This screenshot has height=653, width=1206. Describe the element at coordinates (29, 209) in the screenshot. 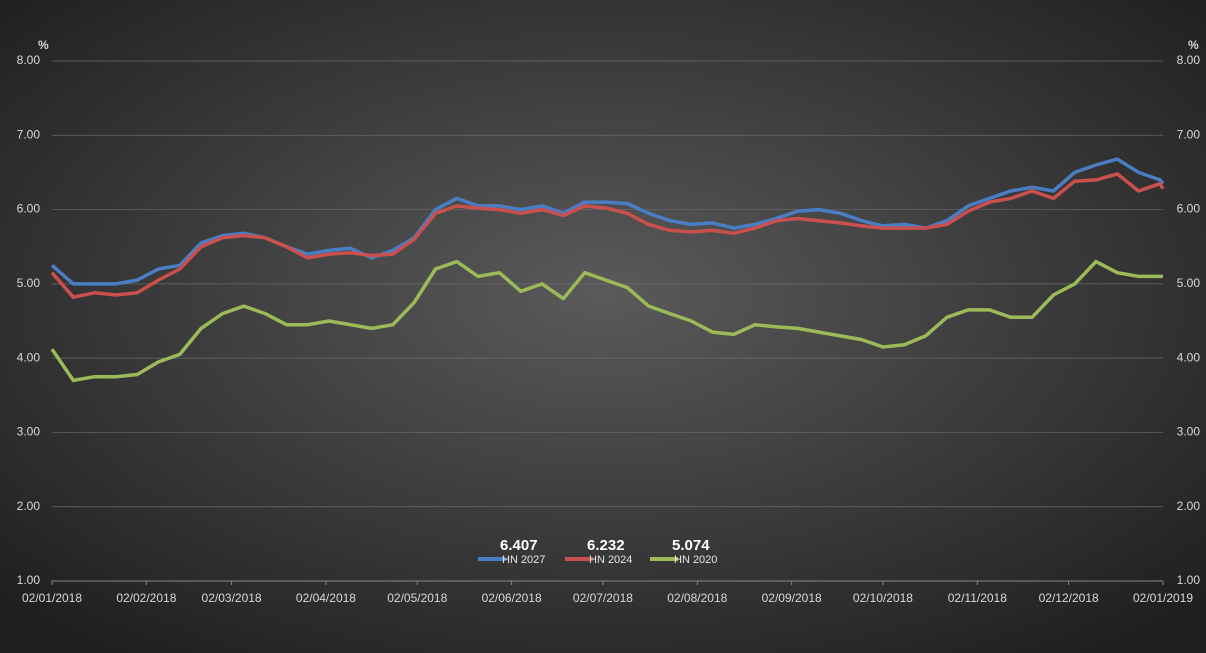

I see `y-tick-label: 6.00` at that location.